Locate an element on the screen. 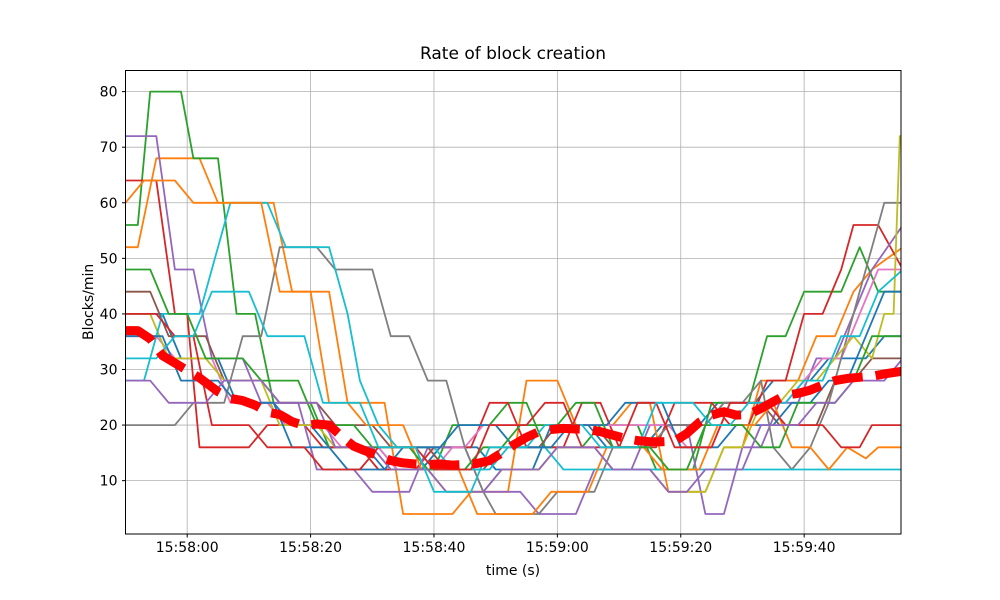  x-tick-label: 15:58:00 is located at coordinates (187, 548).